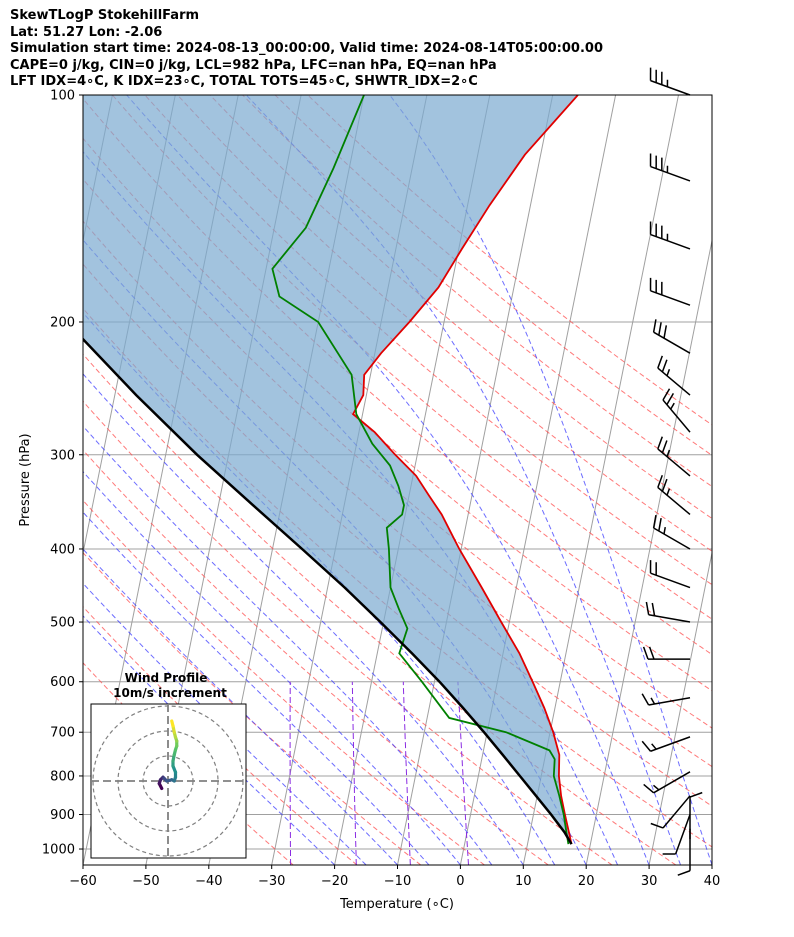 The height and width of the screenshot is (937, 794). I want to click on x-tick-label: 30, so click(649, 881).